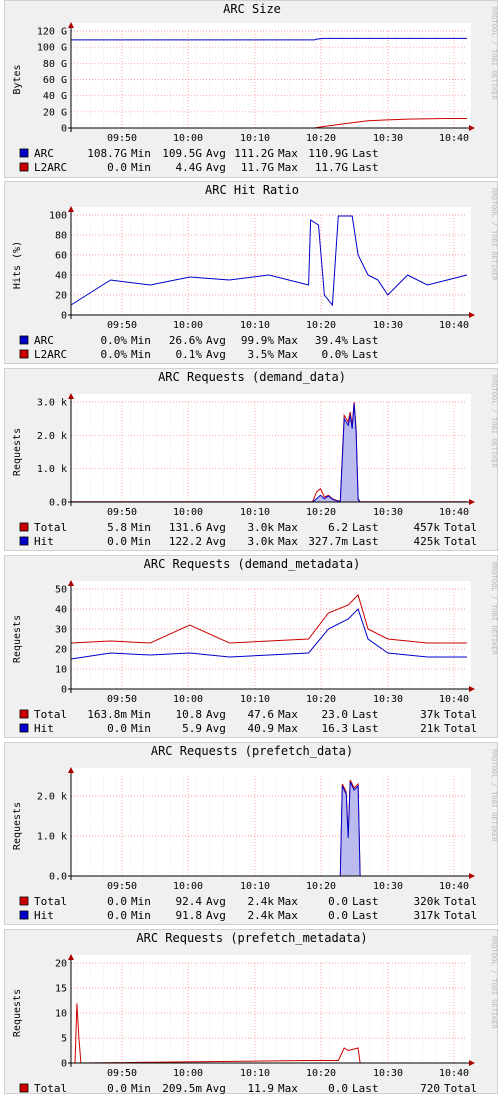 This screenshot has width=501, height=1095. I want to click on legend-stat-value: 209.5m, so click(182, 1088).